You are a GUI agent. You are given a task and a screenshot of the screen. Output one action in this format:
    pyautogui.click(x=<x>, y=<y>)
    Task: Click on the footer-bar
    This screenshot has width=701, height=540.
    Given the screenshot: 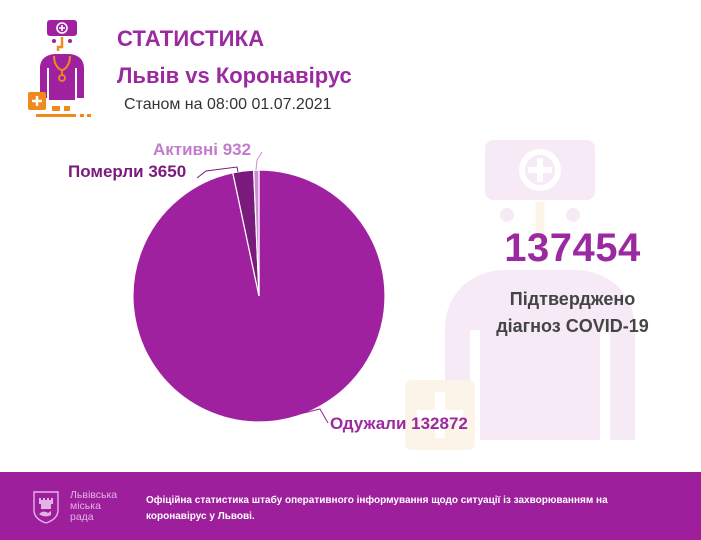 What is the action you would take?
    pyautogui.click(x=350, y=506)
    